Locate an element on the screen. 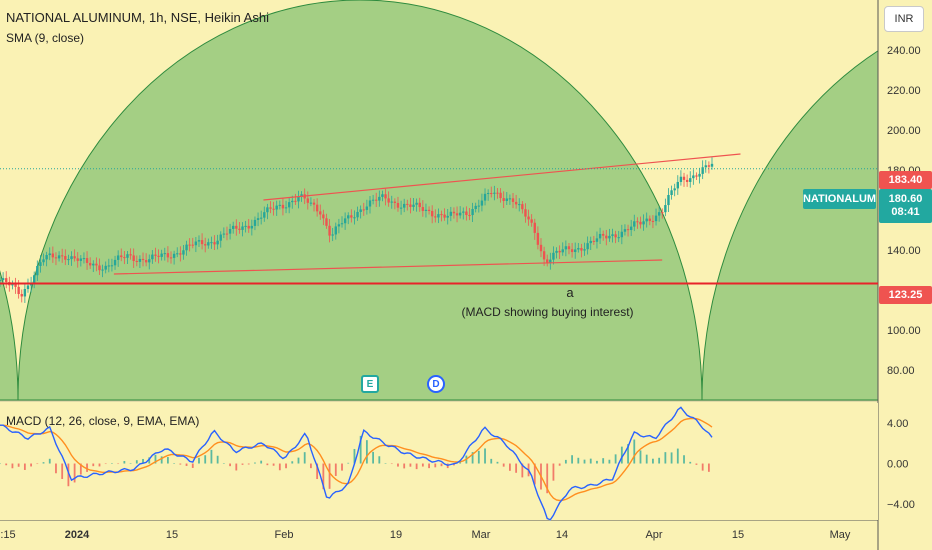  macd-indicator-label: MACD (12, 26, close, 9, EMA, EMA) is located at coordinates (103, 421).